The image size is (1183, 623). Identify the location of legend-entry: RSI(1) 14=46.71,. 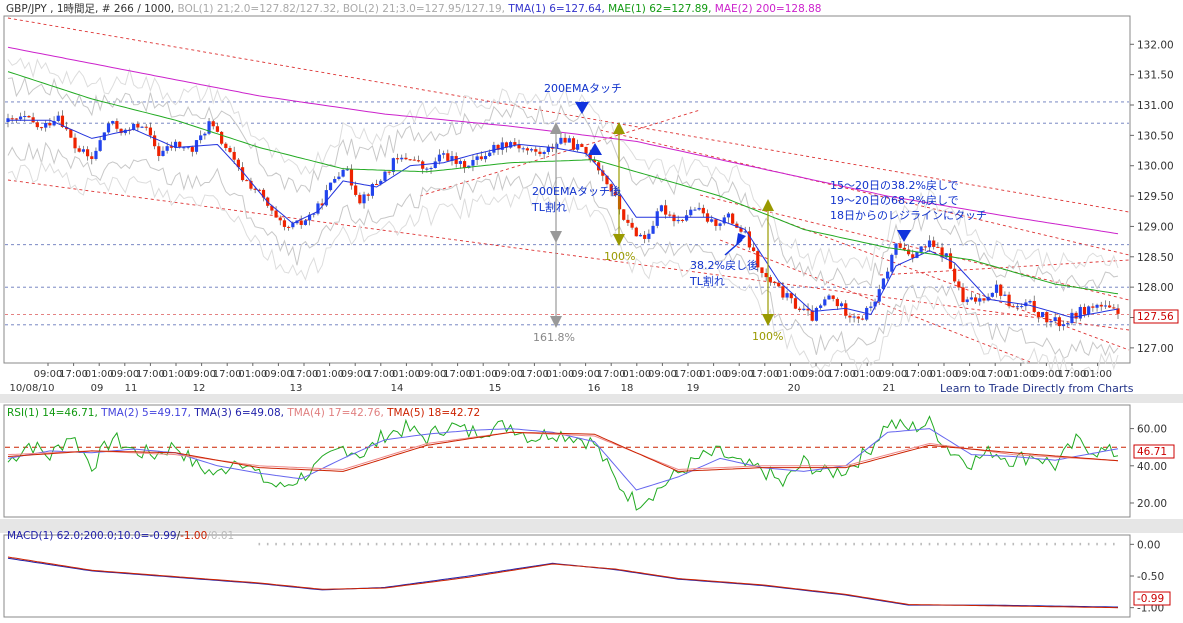
(54, 413).